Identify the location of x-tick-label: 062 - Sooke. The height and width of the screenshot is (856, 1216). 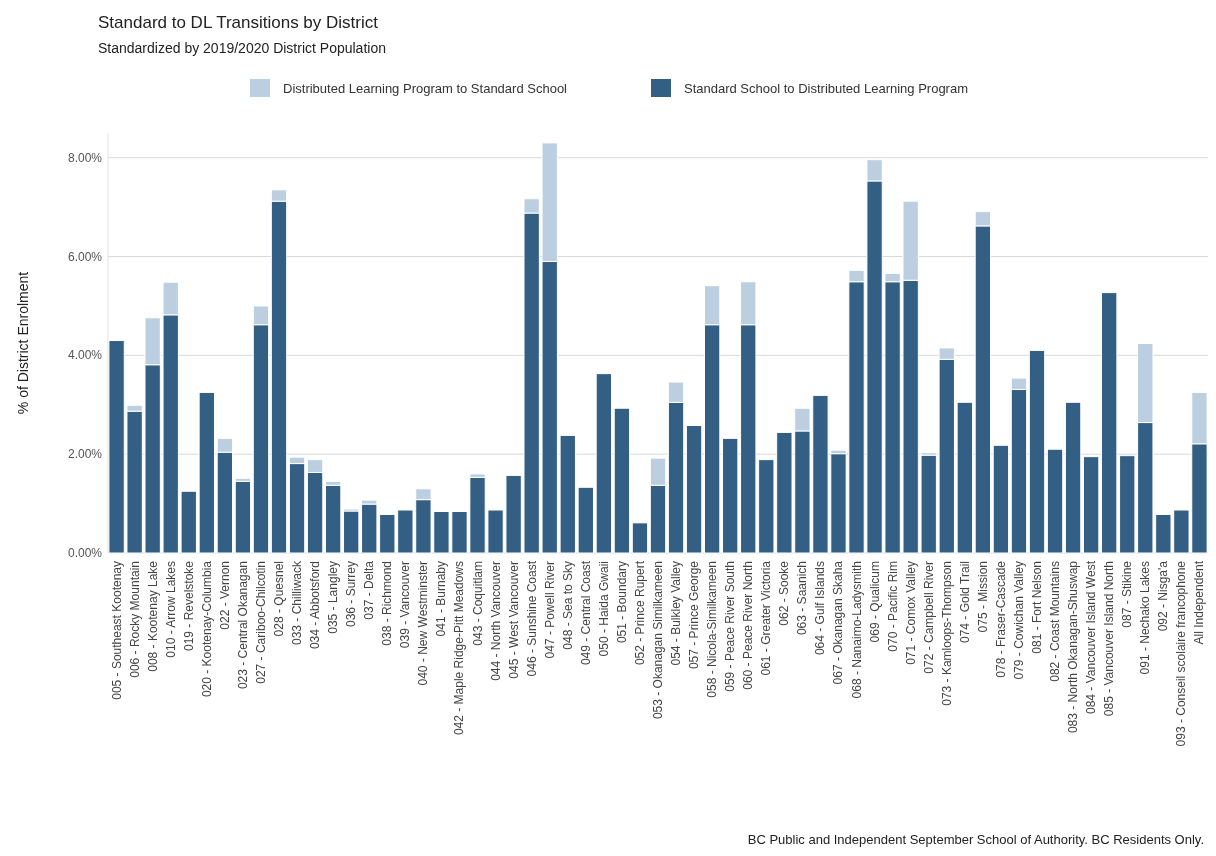
(784, 593).